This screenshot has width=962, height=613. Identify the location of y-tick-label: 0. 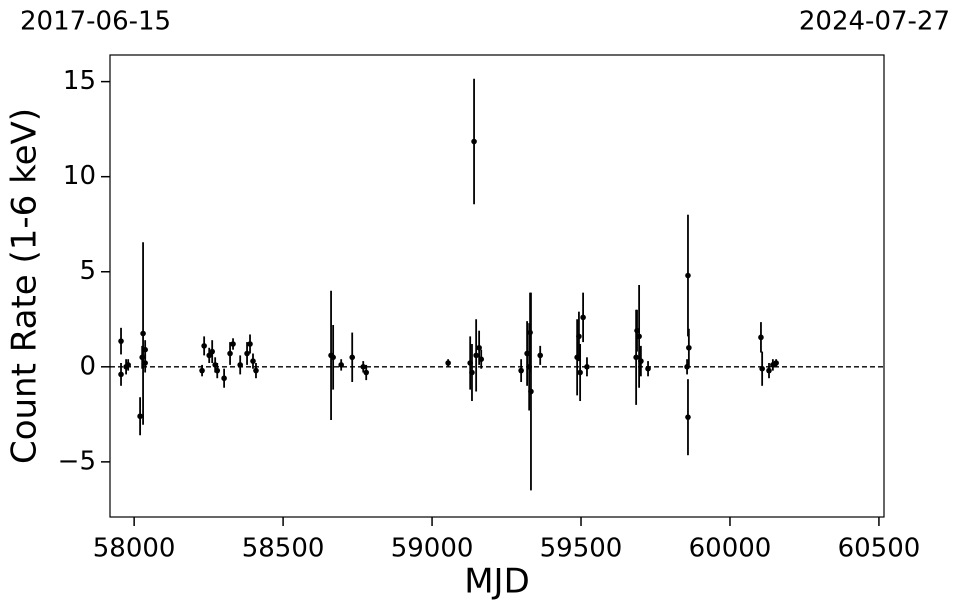
(87, 366).